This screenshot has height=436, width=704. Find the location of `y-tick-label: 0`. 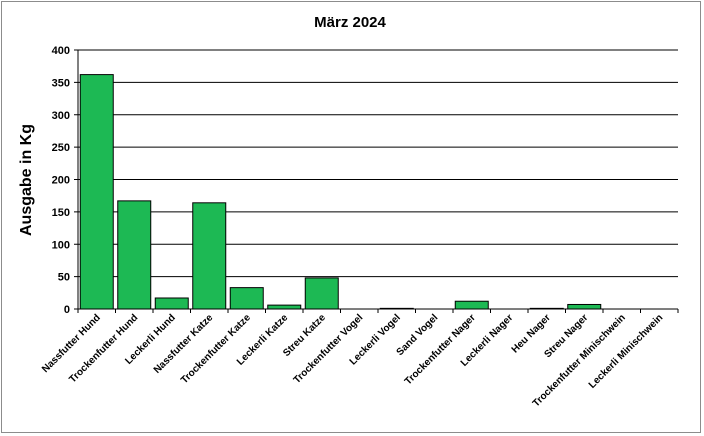

y-tick-label: 0 is located at coordinates (67, 310).